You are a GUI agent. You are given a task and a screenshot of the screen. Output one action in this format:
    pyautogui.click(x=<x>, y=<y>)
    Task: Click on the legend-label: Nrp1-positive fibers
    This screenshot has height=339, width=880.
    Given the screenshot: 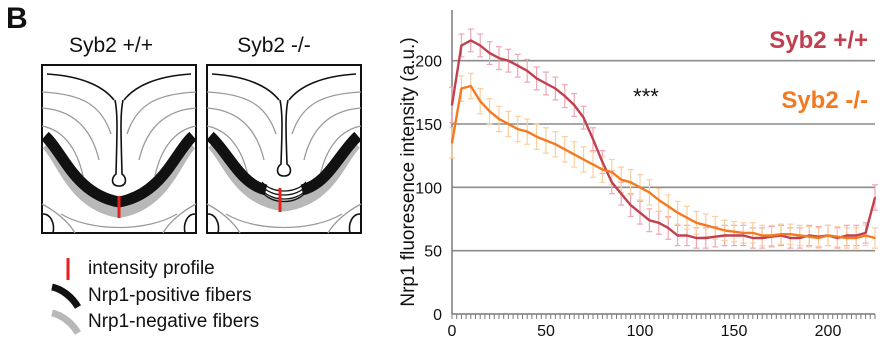 What is the action you would take?
    pyautogui.click(x=170, y=295)
    